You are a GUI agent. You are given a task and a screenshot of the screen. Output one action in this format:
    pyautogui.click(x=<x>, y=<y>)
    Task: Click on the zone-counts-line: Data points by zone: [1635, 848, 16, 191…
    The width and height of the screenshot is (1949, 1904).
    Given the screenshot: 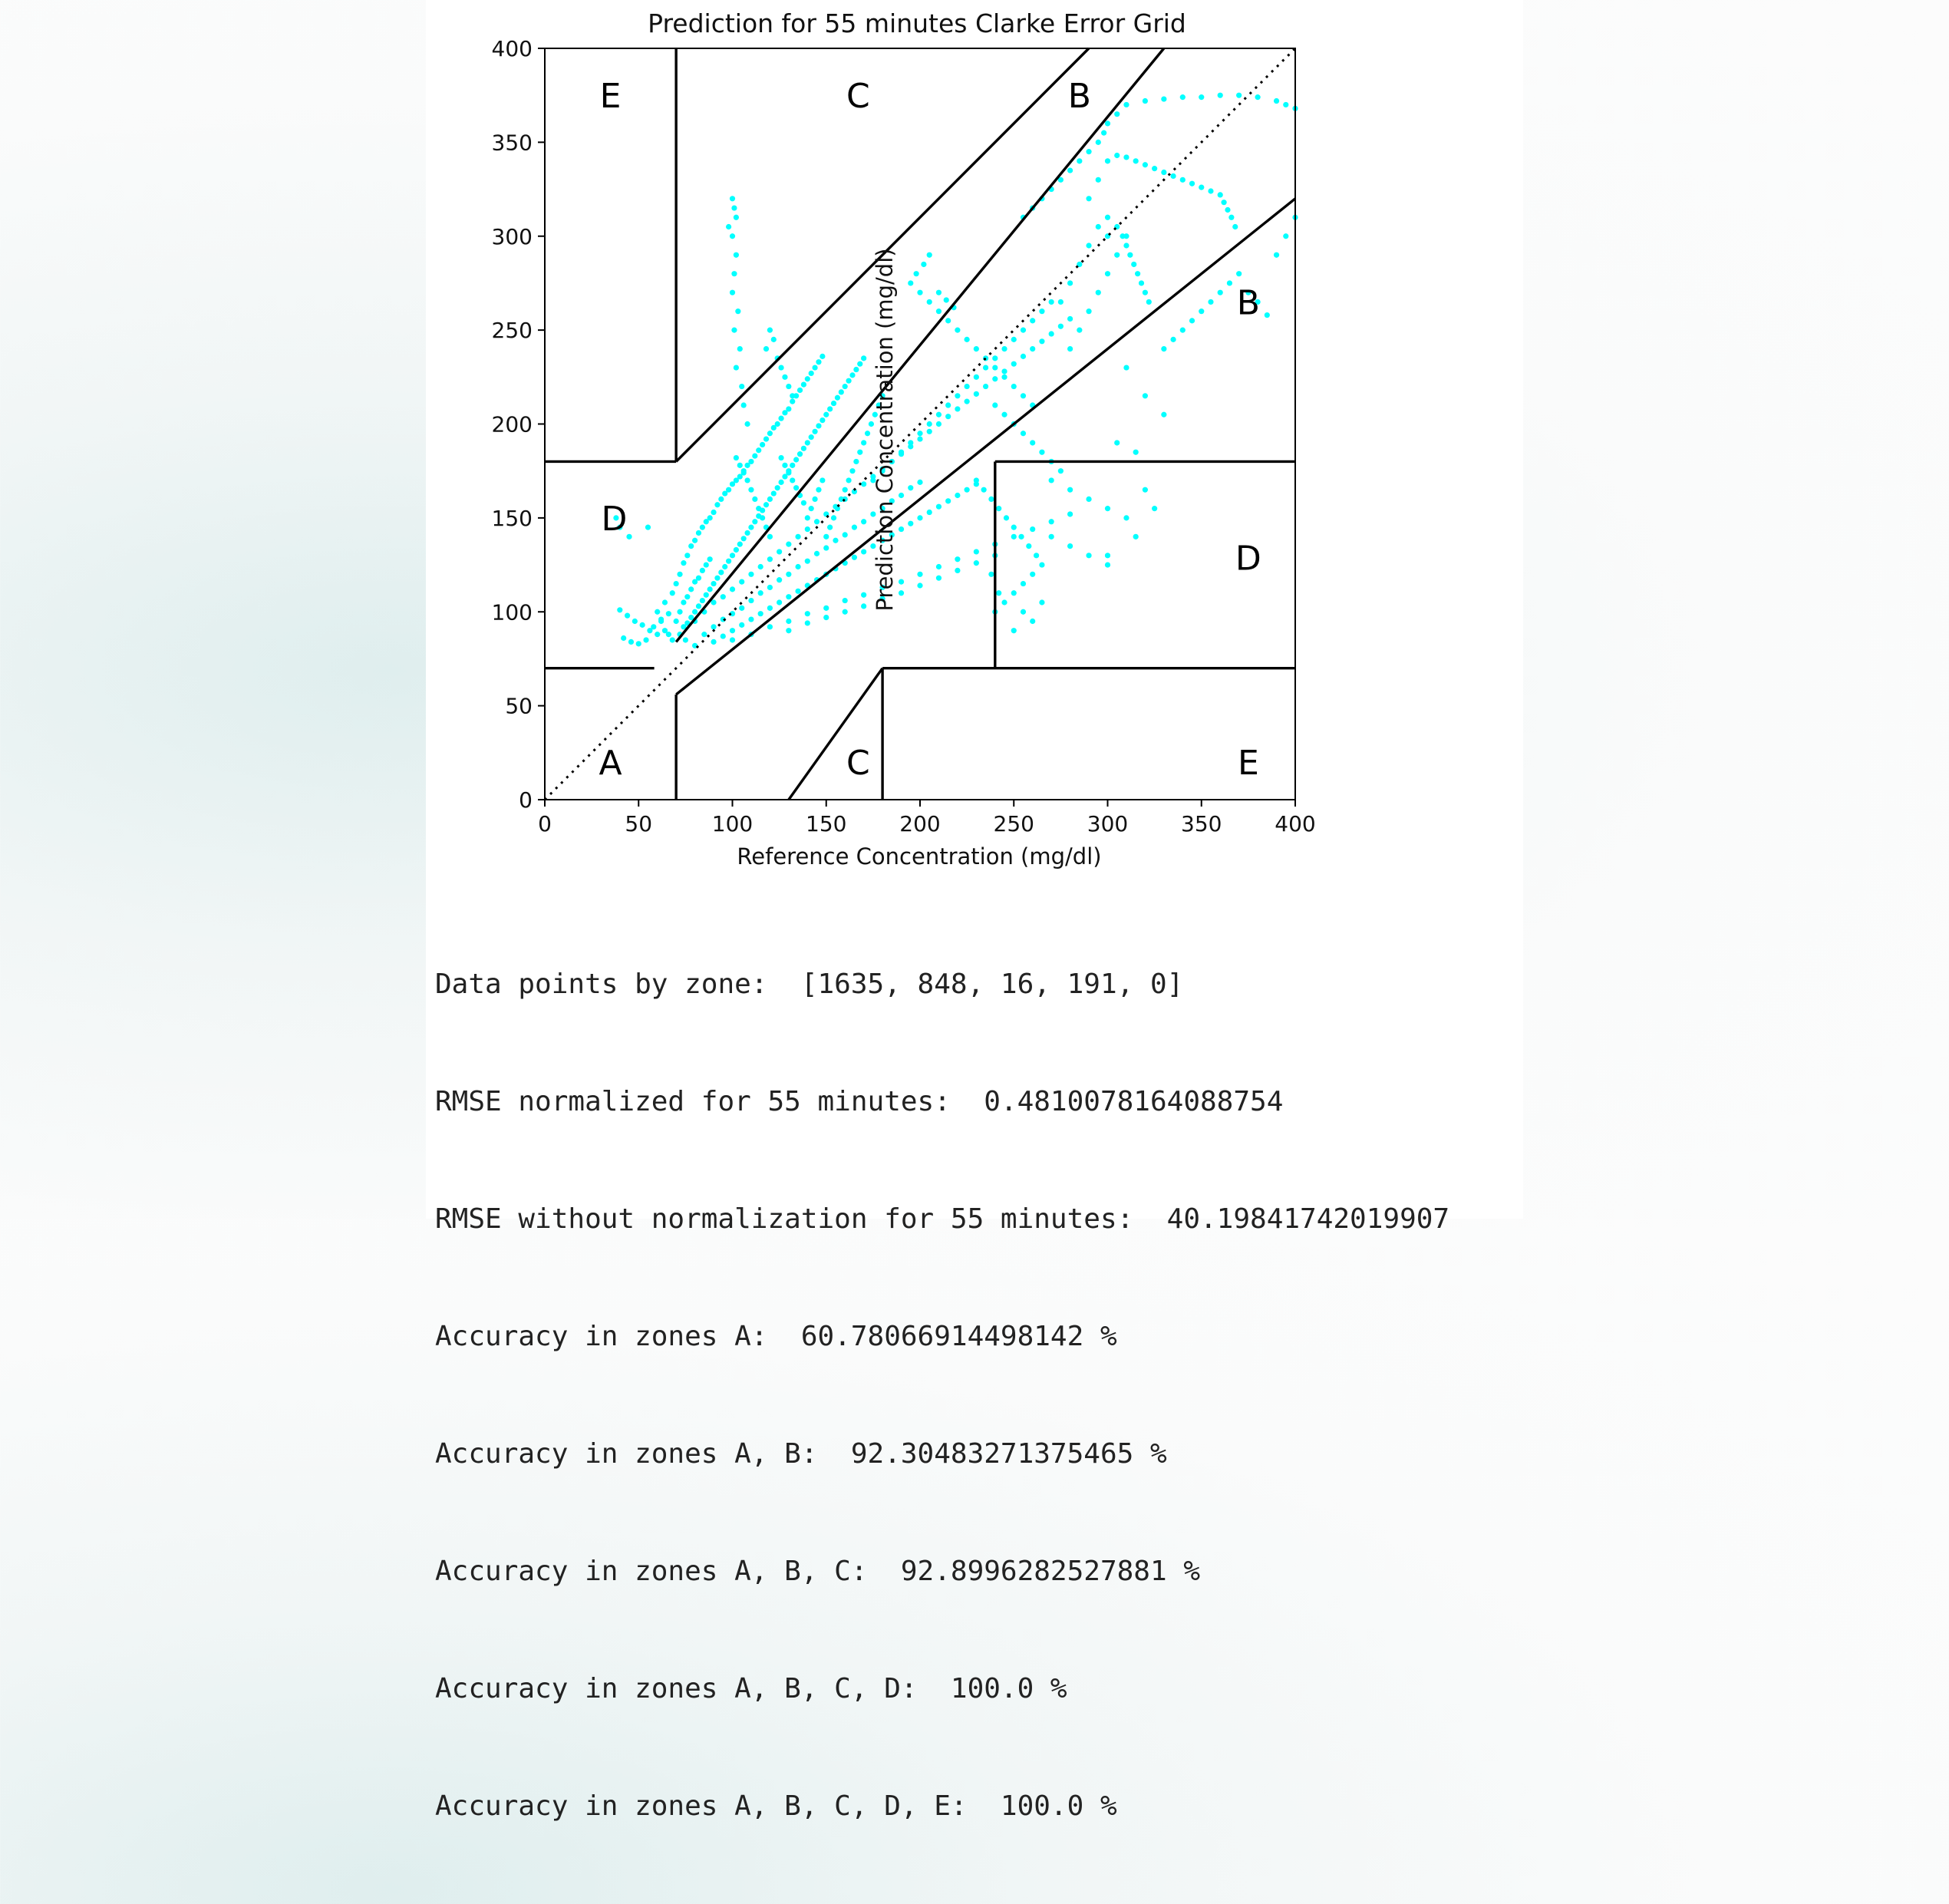 What is the action you would take?
    pyautogui.click(x=809, y=984)
    